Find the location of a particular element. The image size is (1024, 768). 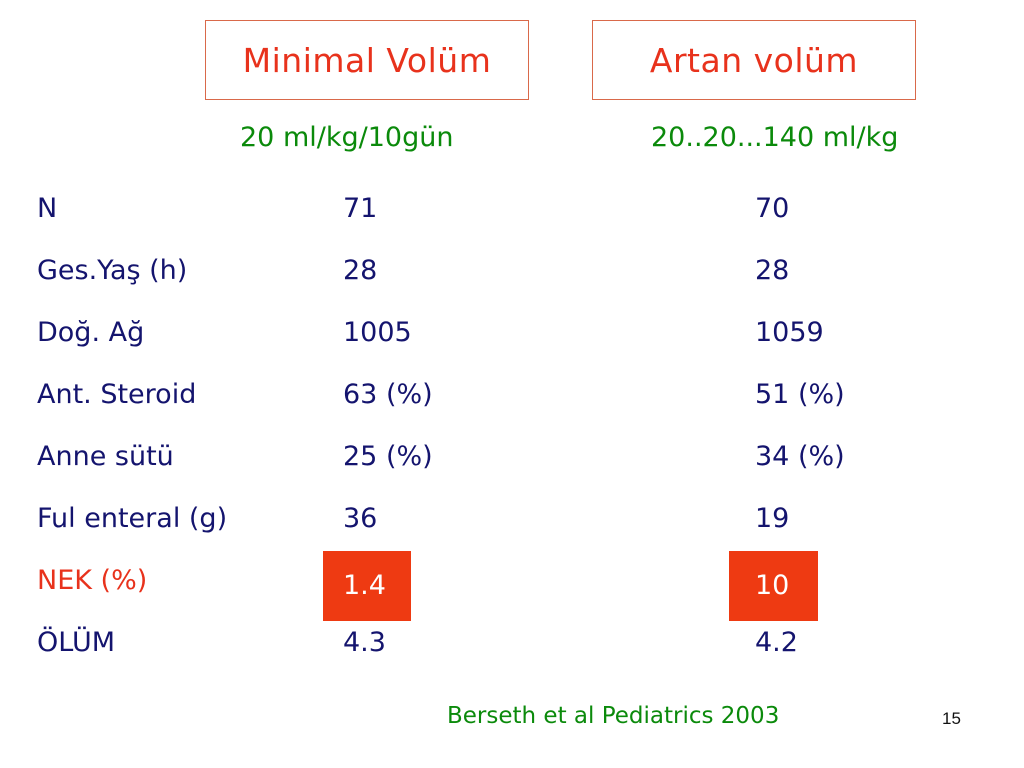

row-value-minimal: 25 (%) is located at coordinates (388, 456).